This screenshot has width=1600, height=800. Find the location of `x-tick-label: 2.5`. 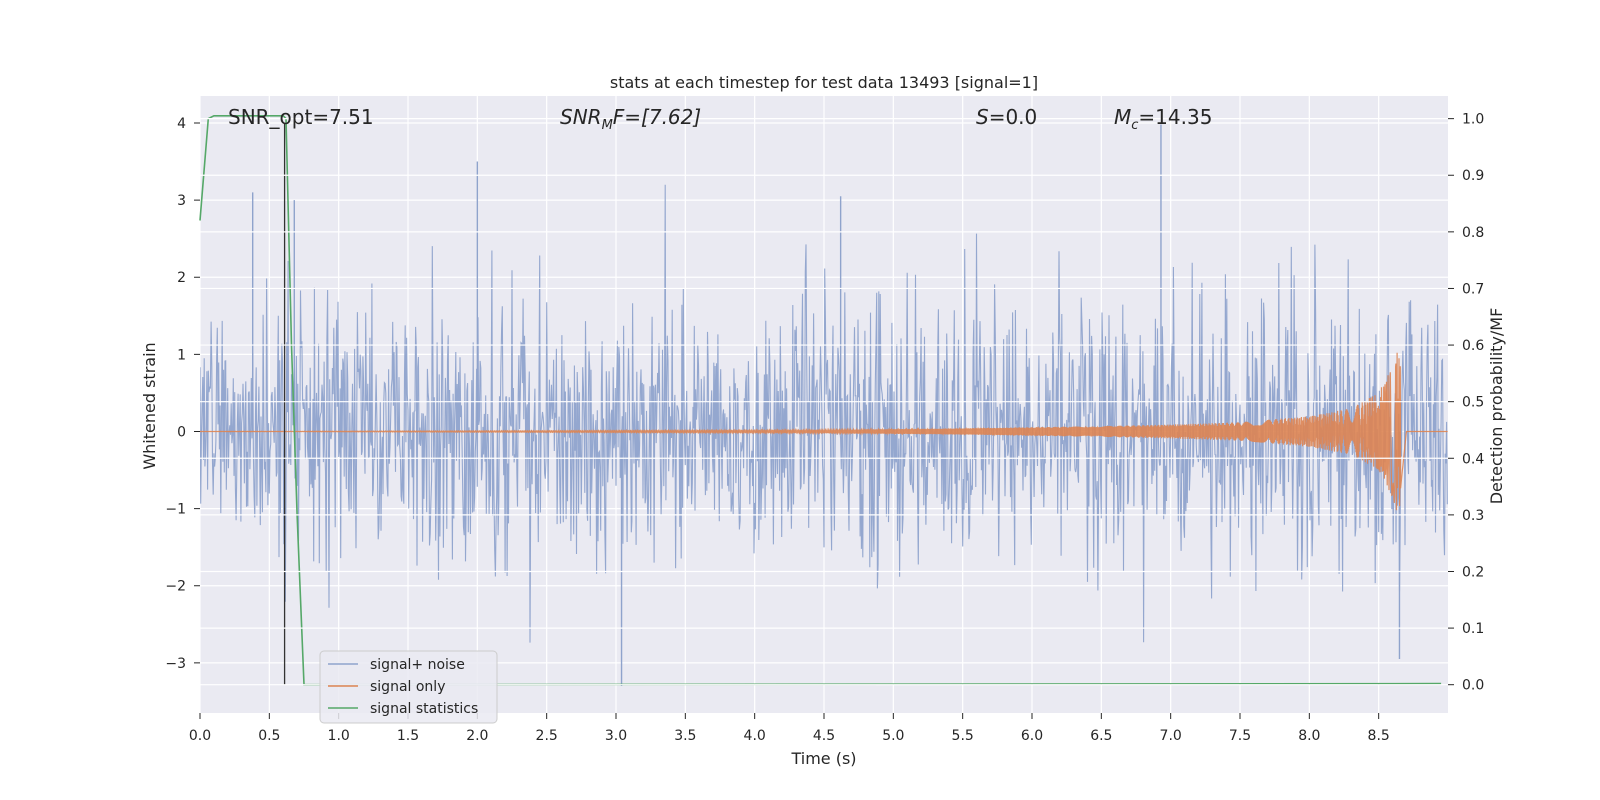

x-tick-label: 2.5 is located at coordinates (547, 736).